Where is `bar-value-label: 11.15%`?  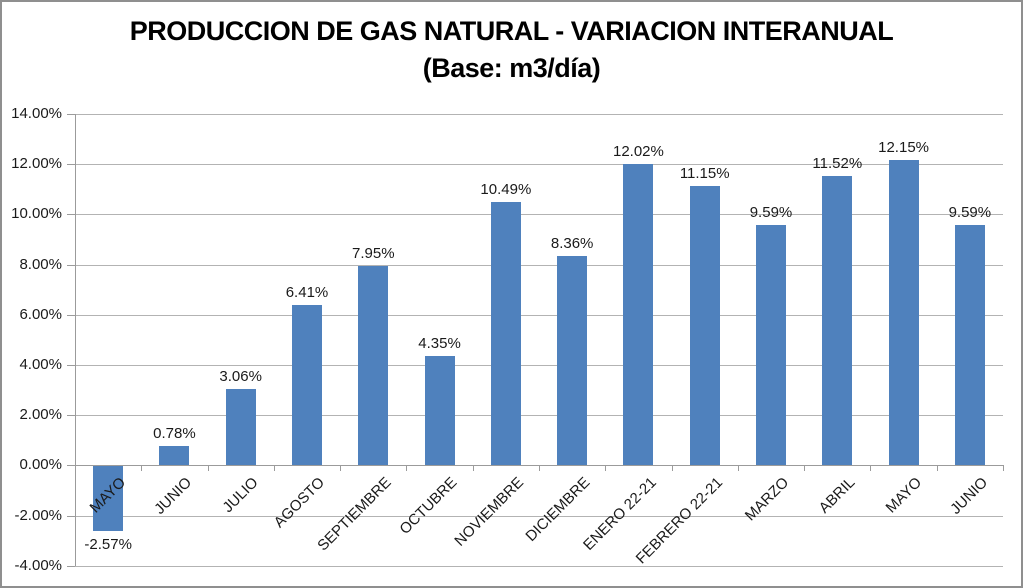
bar-value-label: 11.15% is located at coordinates (704, 173).